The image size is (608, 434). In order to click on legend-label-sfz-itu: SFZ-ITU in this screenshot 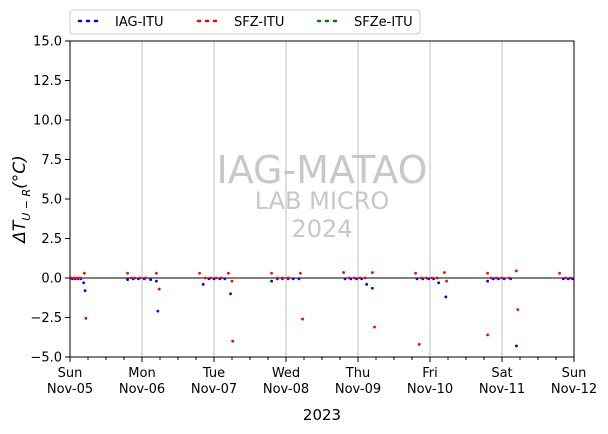, I will do `click(259, 22)`.